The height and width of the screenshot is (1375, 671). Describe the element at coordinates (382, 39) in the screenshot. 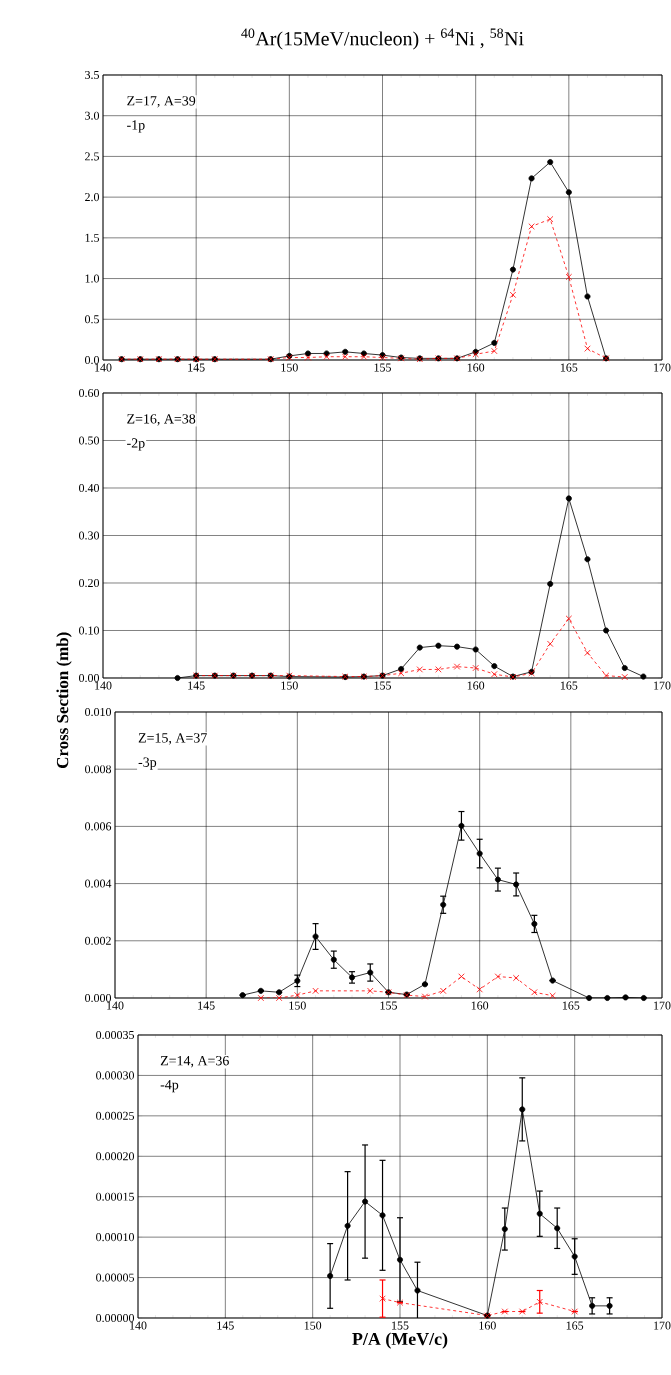

I see `chart-title: $^{40}$Ar(15MeV/nucleon) + $^{64}$Ni , $^{58}$Ni` at that location.